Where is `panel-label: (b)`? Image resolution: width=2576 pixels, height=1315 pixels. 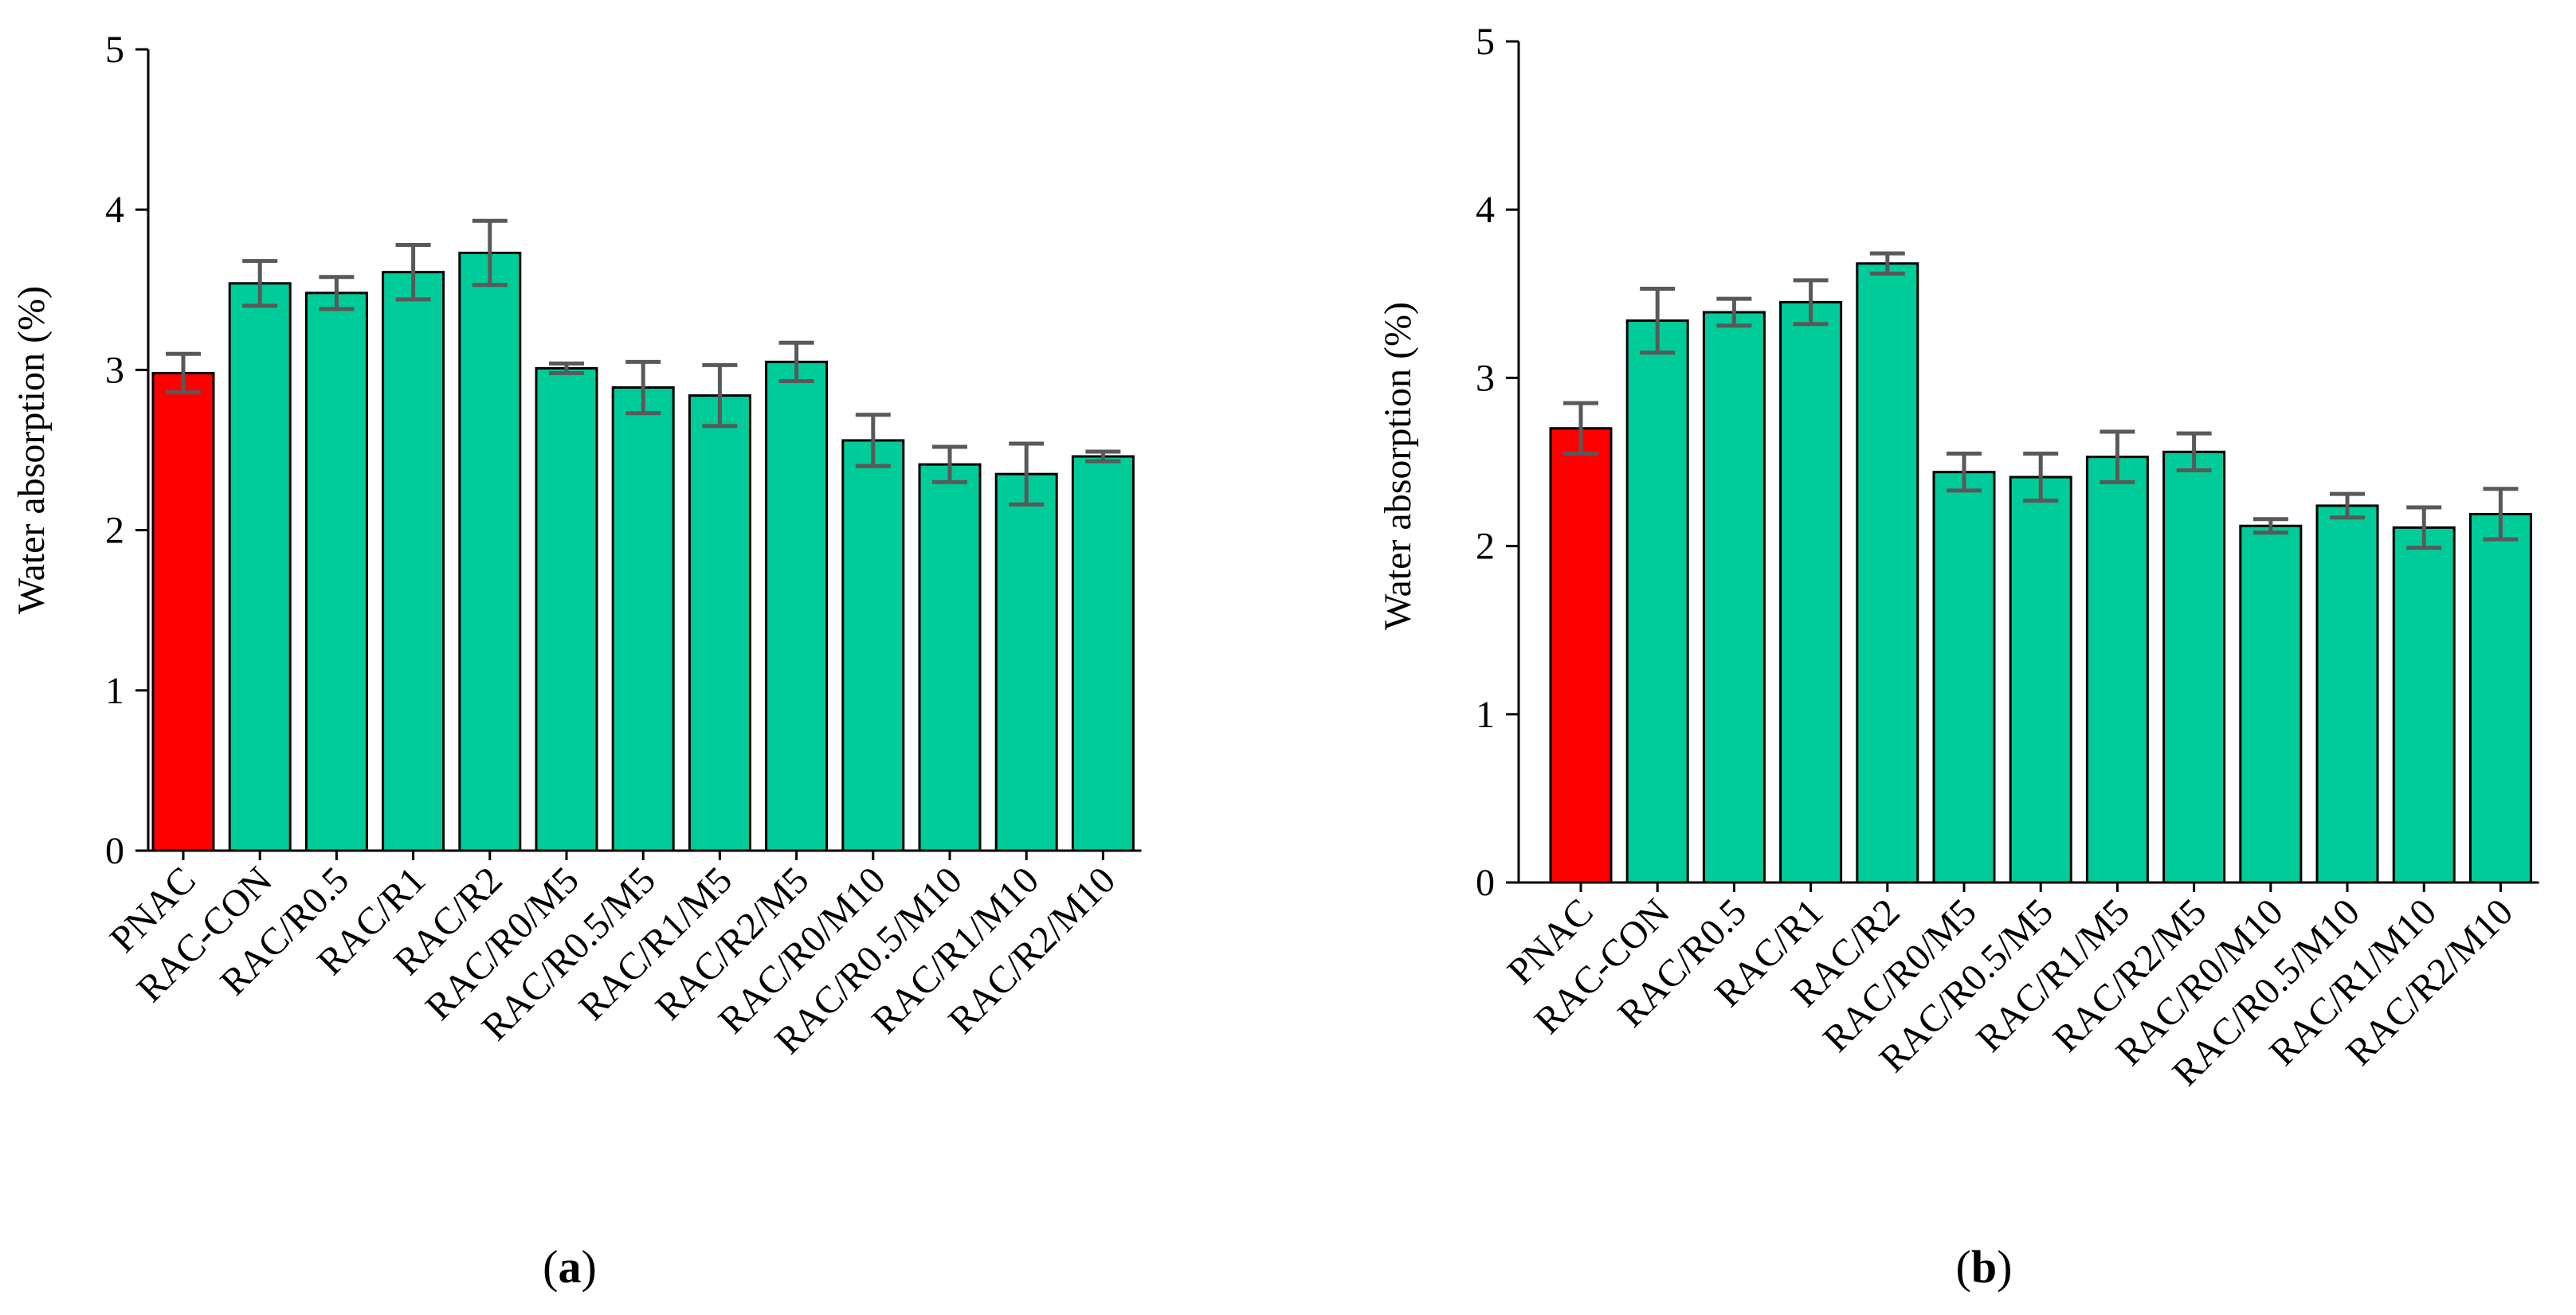 panel-label: (b) is located at coordinates (1984, 1267).